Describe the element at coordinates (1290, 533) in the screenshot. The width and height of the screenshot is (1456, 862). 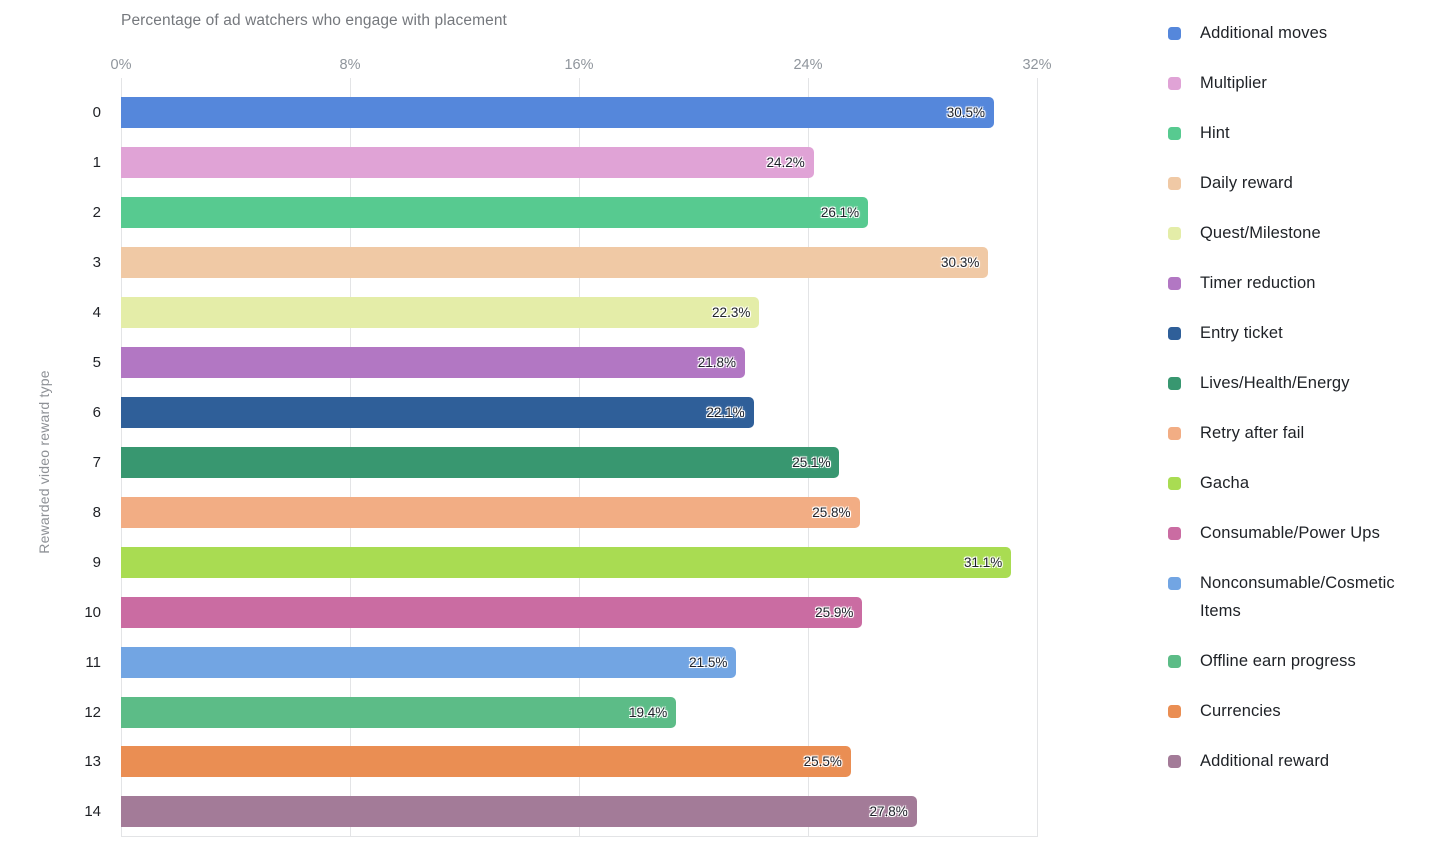
I see `legend-label: Consumable/Power Ups` at that location.